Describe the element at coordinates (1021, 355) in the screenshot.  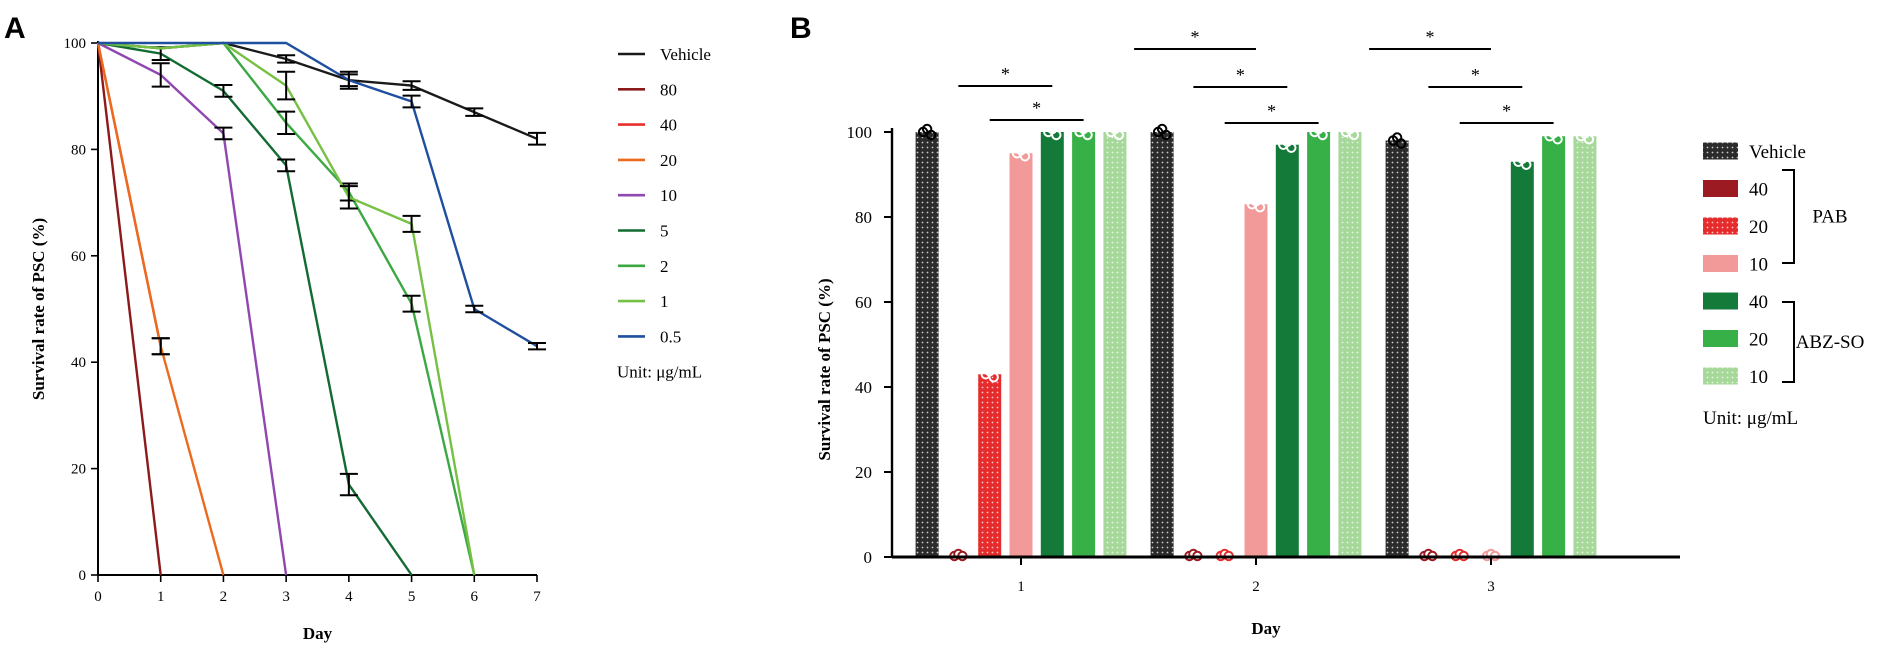
I see `bar-PAB-10-day1` at that location.